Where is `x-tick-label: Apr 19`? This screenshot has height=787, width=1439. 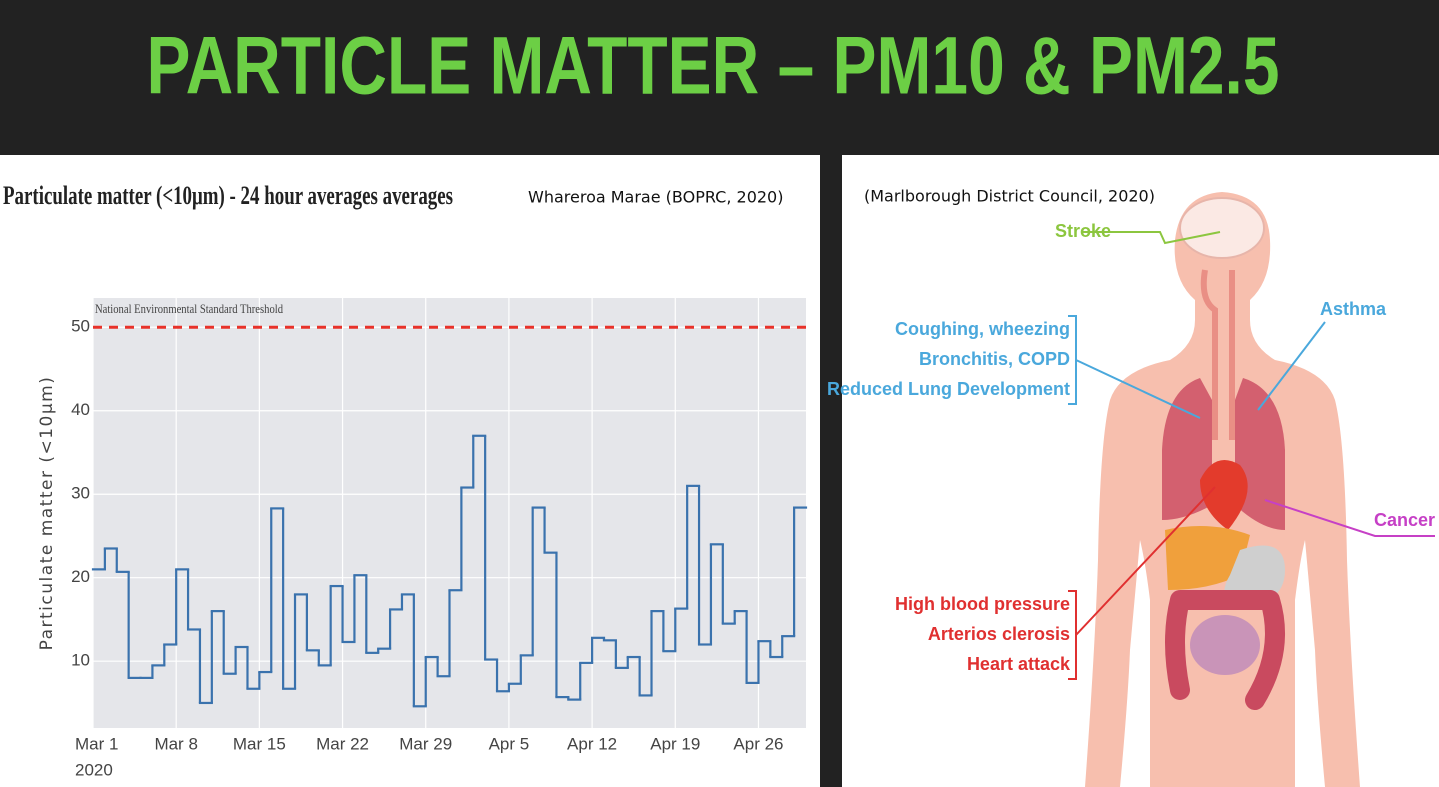
x-tick-label: Apr 19 is located at coordinates (675, 743).